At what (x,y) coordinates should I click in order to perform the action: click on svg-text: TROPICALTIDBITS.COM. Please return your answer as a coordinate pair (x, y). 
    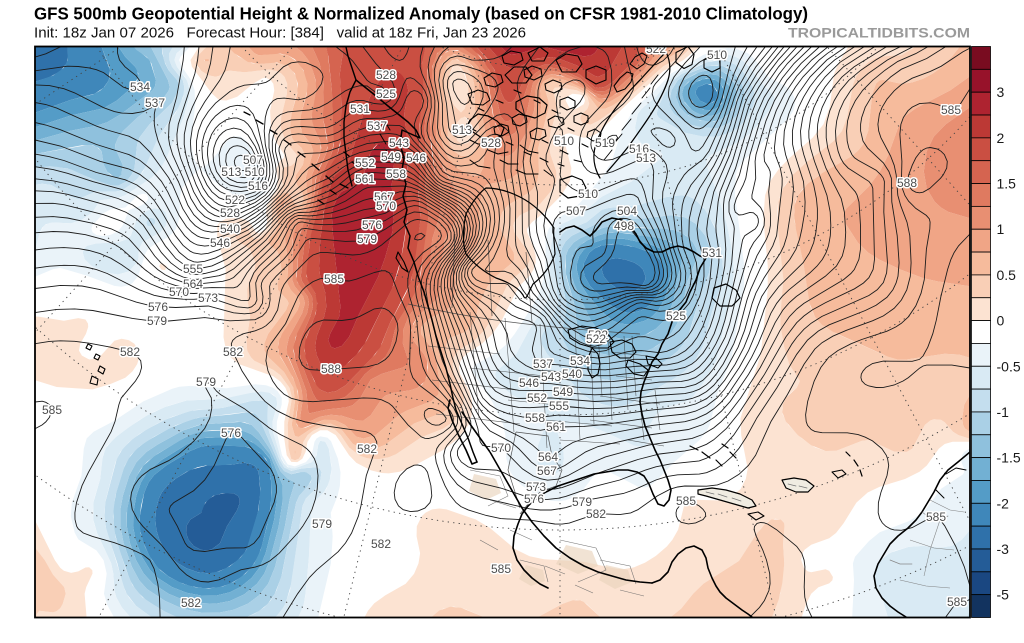
    Looking at the image, I should click on (879, 33).